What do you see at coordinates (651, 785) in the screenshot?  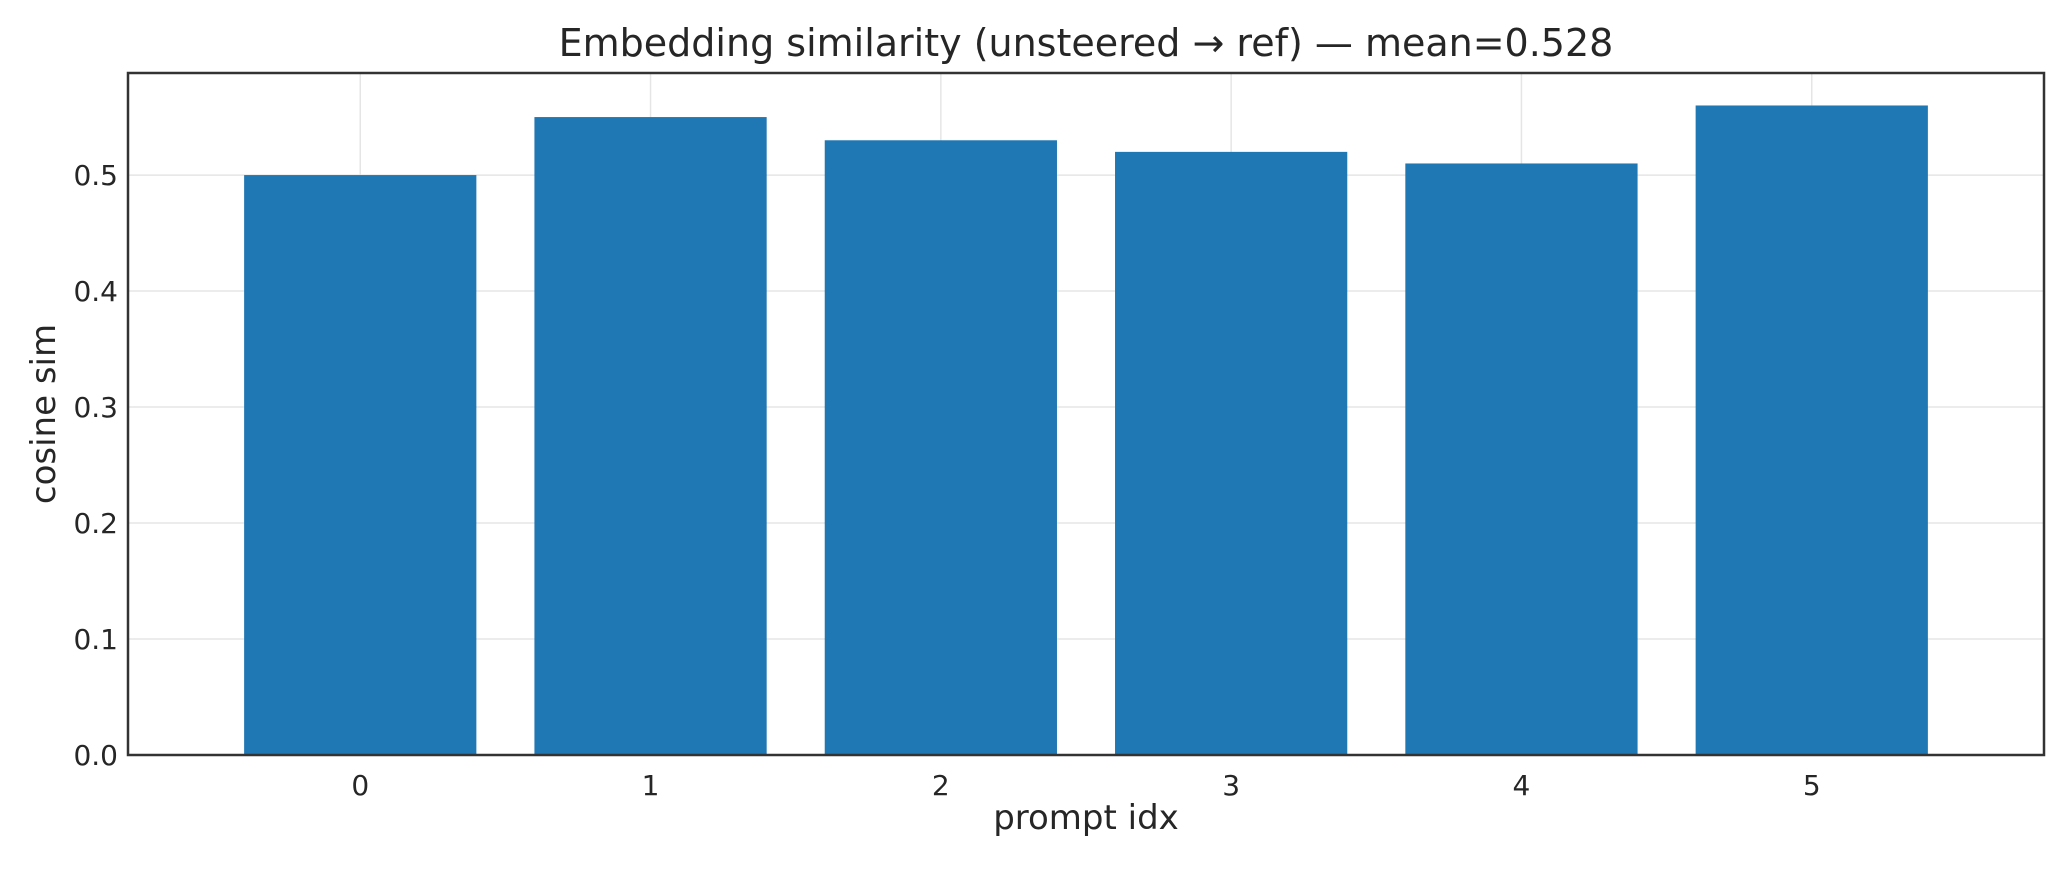 I see `x-tick-label: 1` at bounding box center [651, 785].